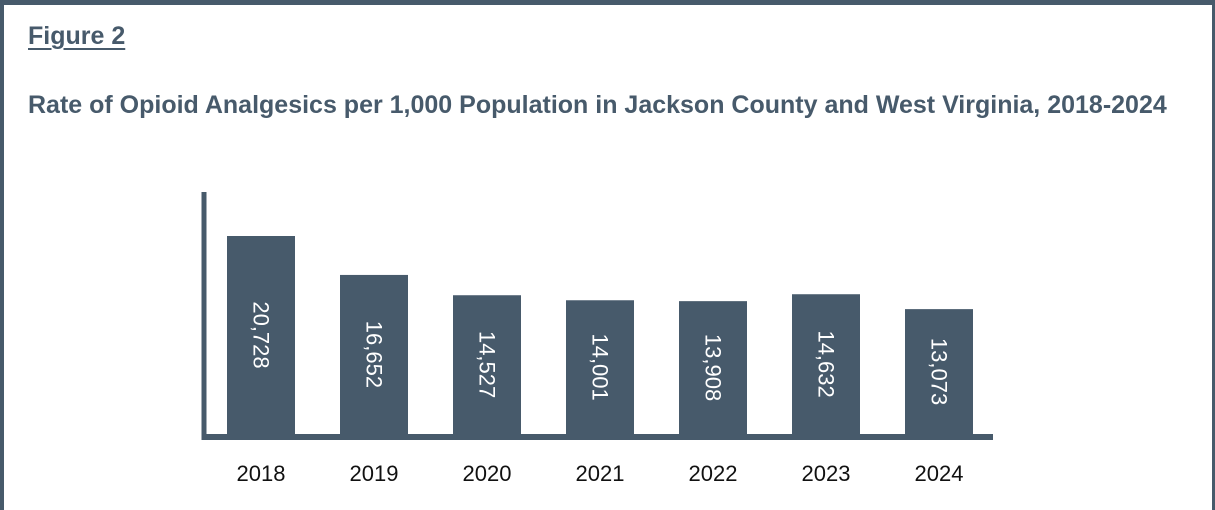 The height and width of the screenshot is (510, 1215). I want to click on data-label-2024: 13,073, so click(939, 371).